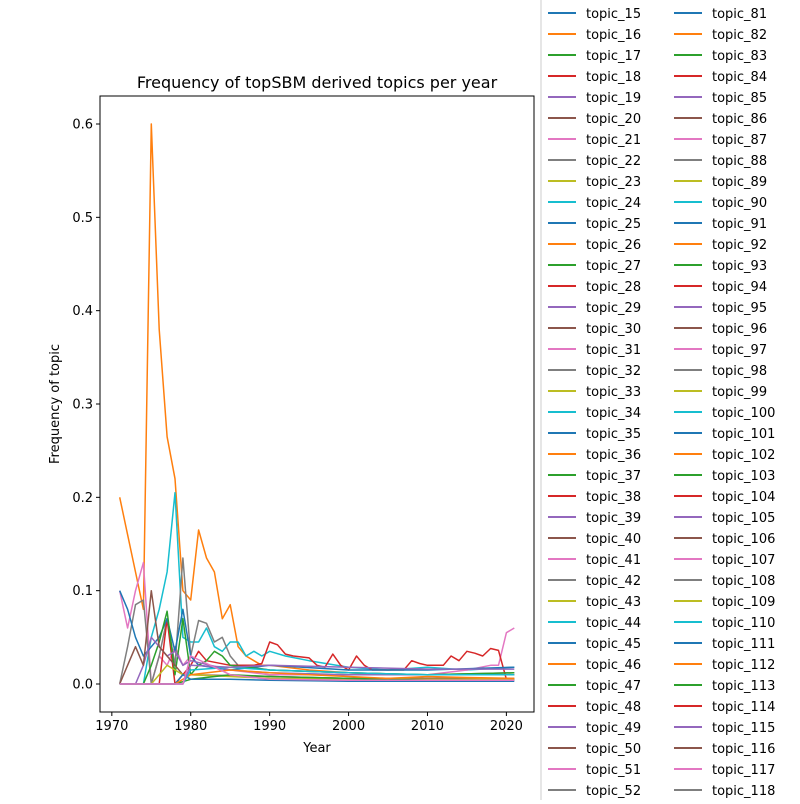 The height and width of the screenshot is (804, 800). Describe the element at coordinates (82, 125) in the screenshot. I see `y-tick-label: 0.6` at that location.